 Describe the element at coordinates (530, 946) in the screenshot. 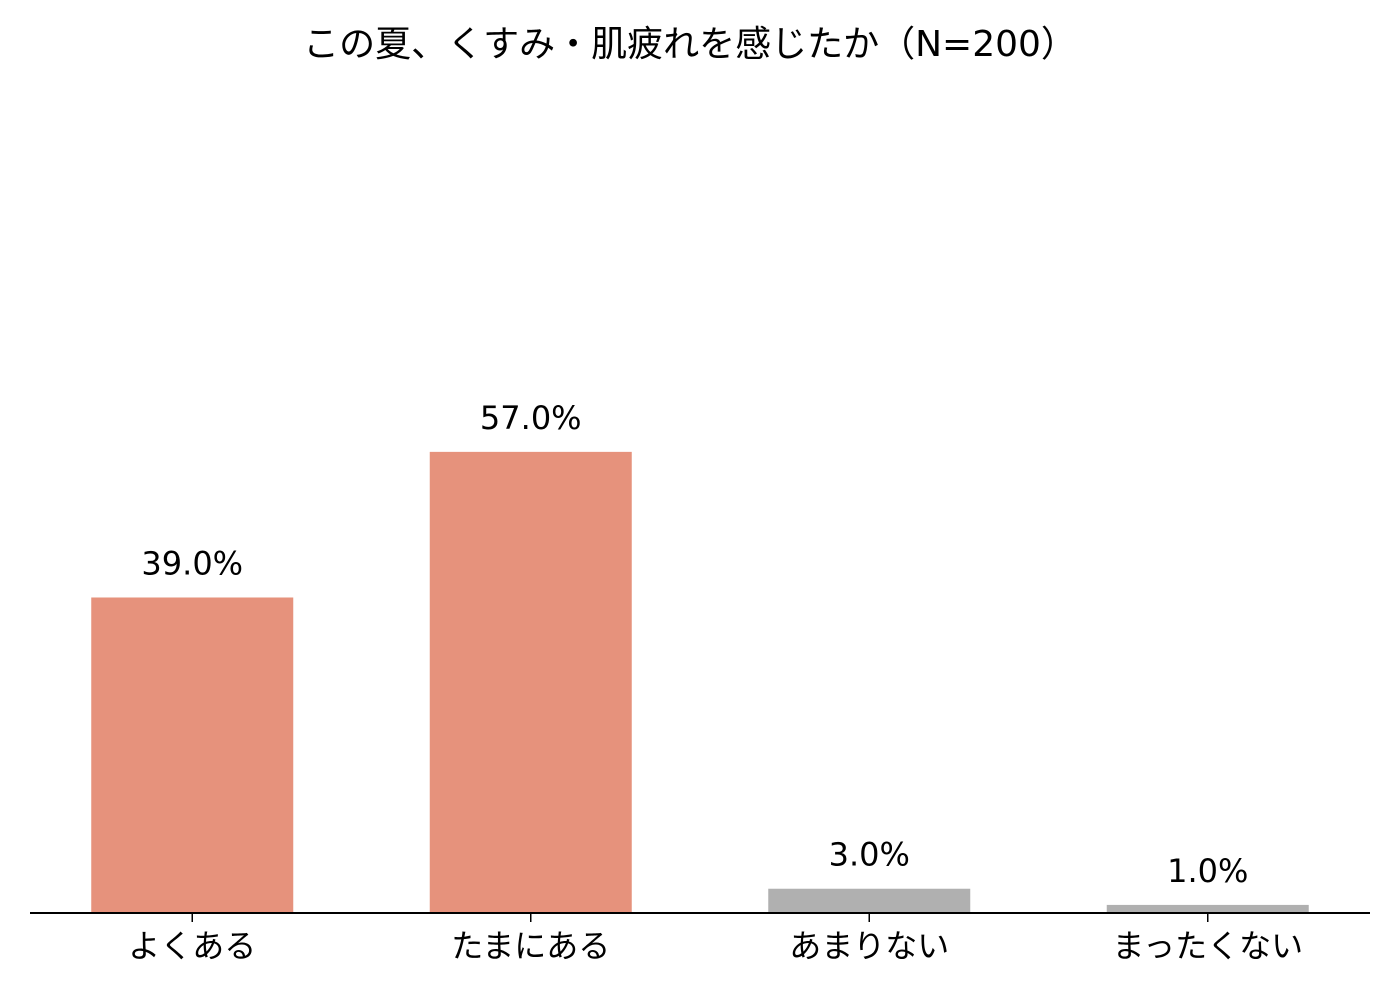

I see `x-tick-label: たまにある` at that location.